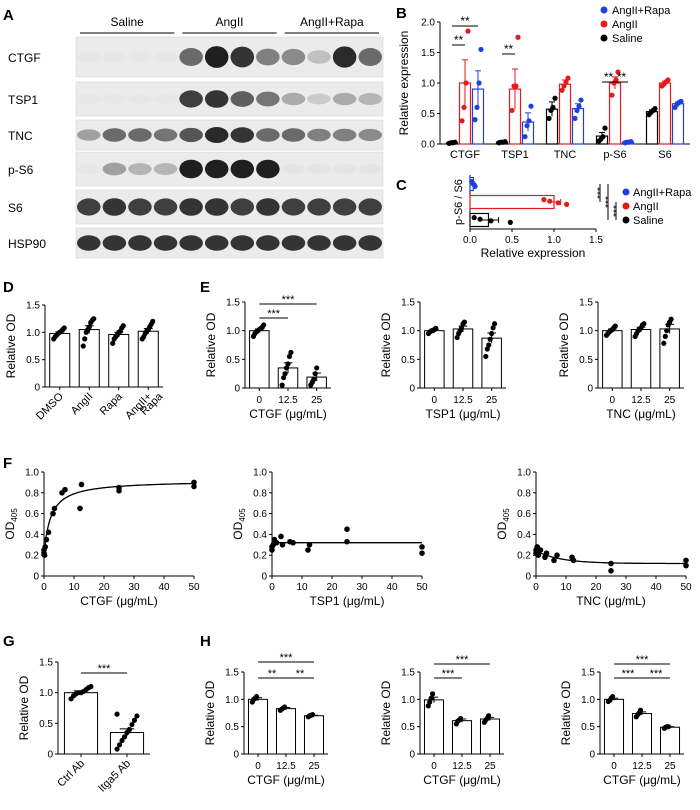  What do you see at coordinates (317, 400) in the screenshot?
I see `x-tick-label: 25` at bounding box center [317, 400].